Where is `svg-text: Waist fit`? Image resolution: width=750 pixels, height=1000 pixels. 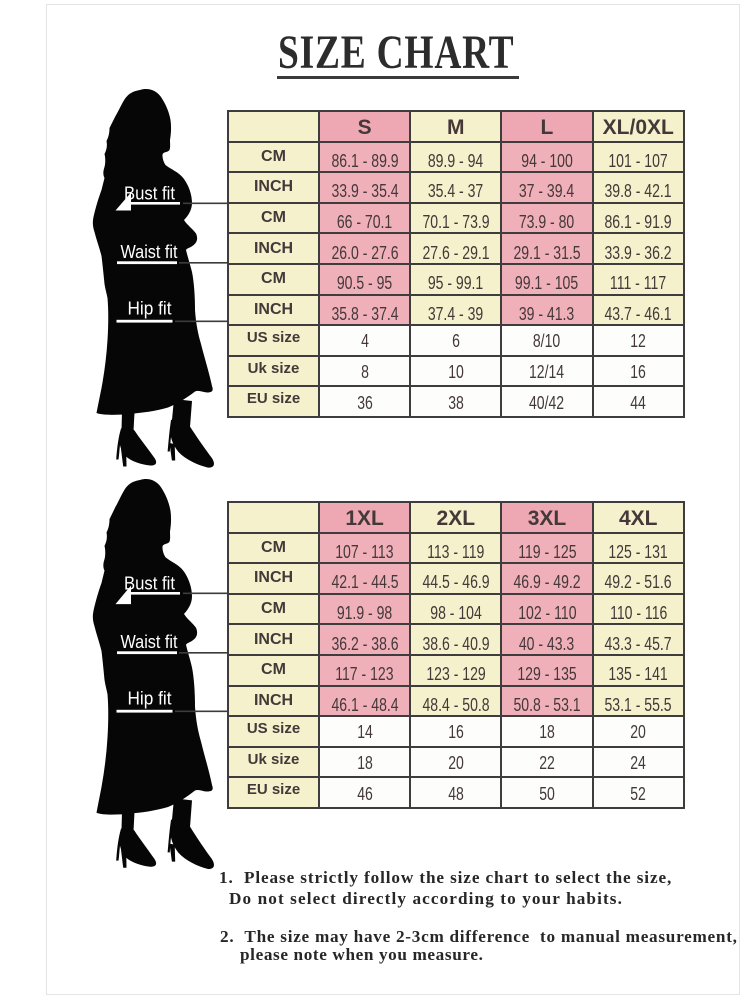 svg-text: Waist fit is located at coordinates (149, 252).